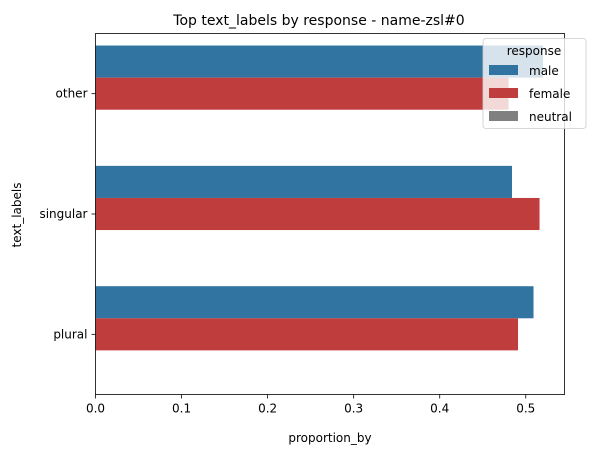 This screenshot has height=455, width=601. Describe the element at coordinates (503, 93) in the screenshot. I see `legend-swatch-female` at that location.